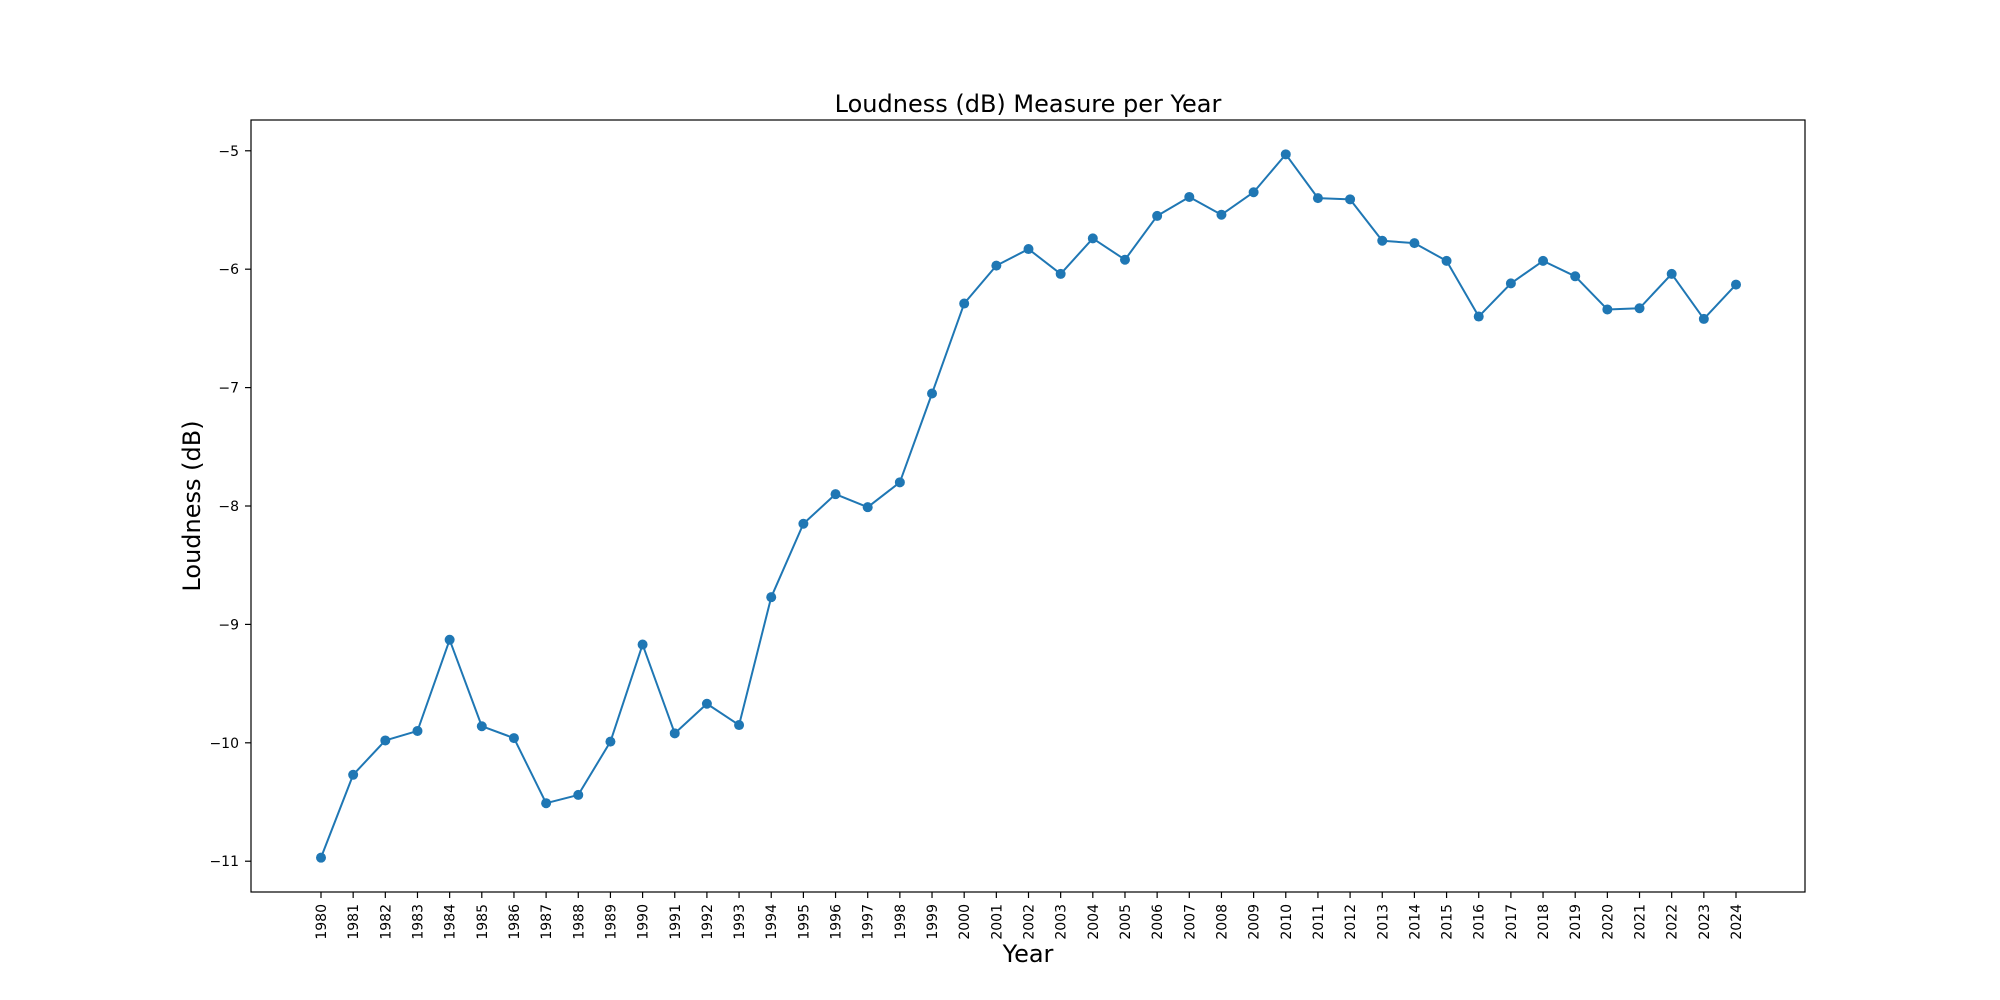  I want to click on x-tick-label: 2022, so click(1673, 922).